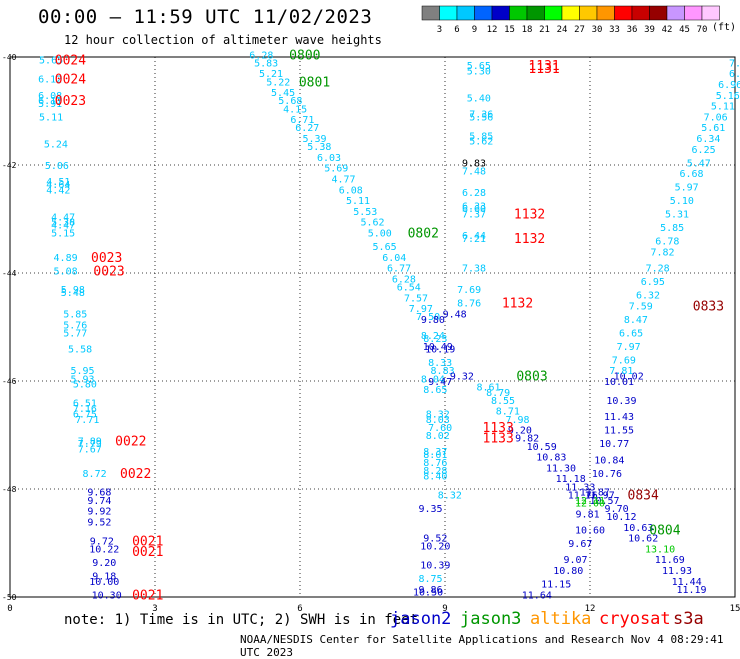 The width and height of the screenshot is (740, 659). What do you see at coordinates (99, 512) in the screenshot?
I see `wave-height-value: 9.92` at bounding box center [99, 512].